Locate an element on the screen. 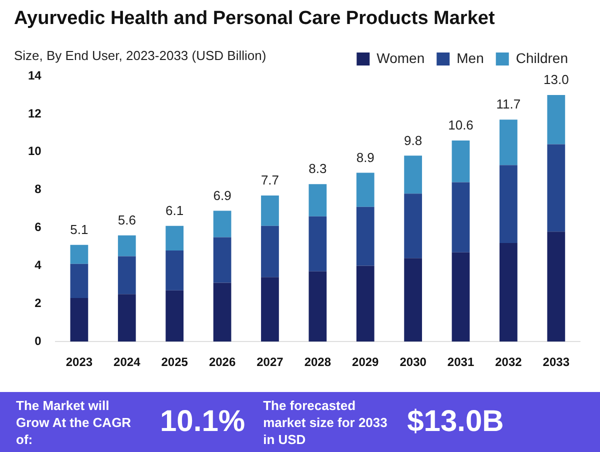 The height and width of the screenshot is (452, 600). text: The Market will Grow At the CAGR of: is located at coordinates (74, 422).